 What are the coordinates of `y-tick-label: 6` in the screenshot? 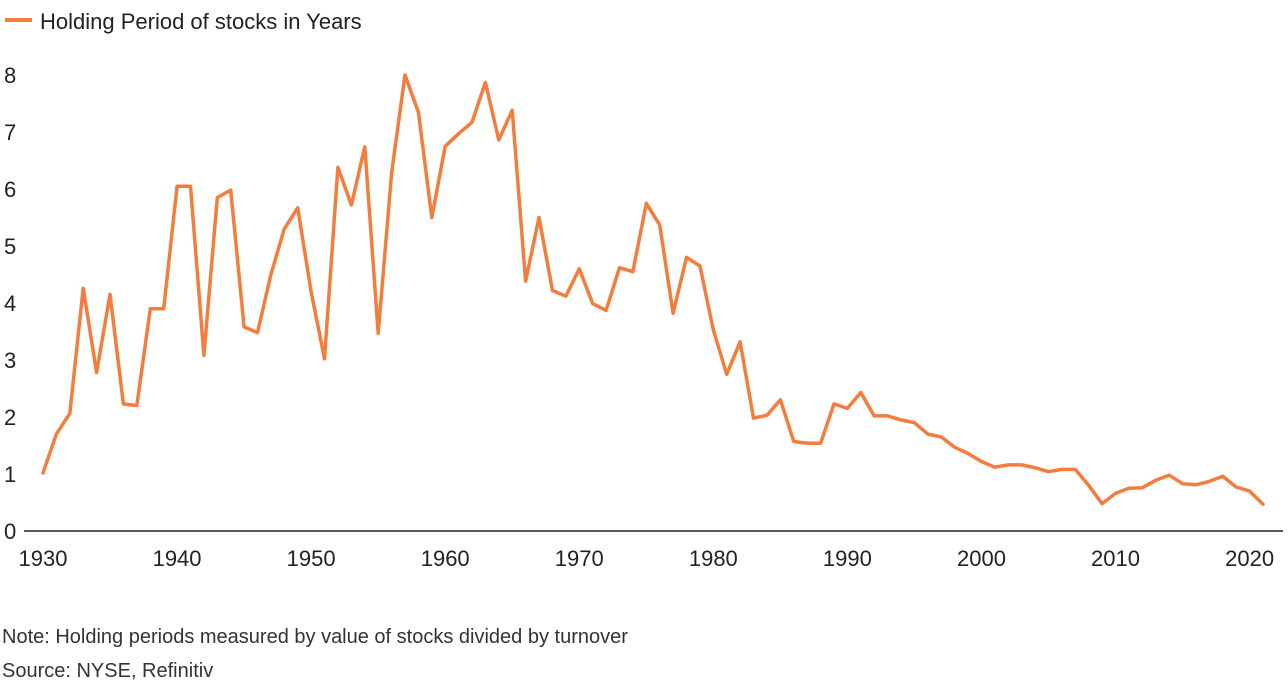 It's located at (10, 189).